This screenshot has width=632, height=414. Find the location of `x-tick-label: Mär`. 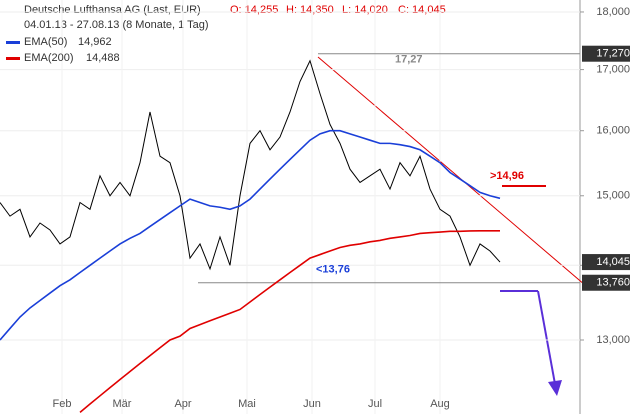

x-tick-label: Mär is located at coordinates (122, 404).